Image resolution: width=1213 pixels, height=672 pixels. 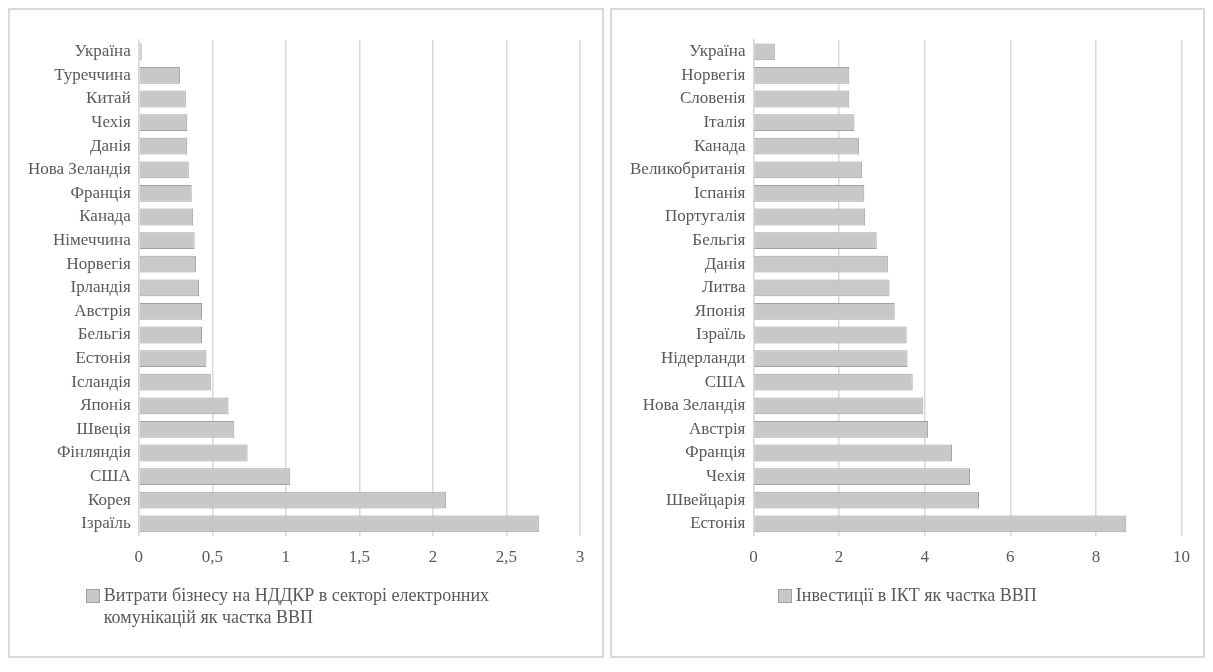 What do you see at coordinates (212, 557) in the screenshot?
I see `x-tick-label: 0,5` at bounding box center [212, 557].